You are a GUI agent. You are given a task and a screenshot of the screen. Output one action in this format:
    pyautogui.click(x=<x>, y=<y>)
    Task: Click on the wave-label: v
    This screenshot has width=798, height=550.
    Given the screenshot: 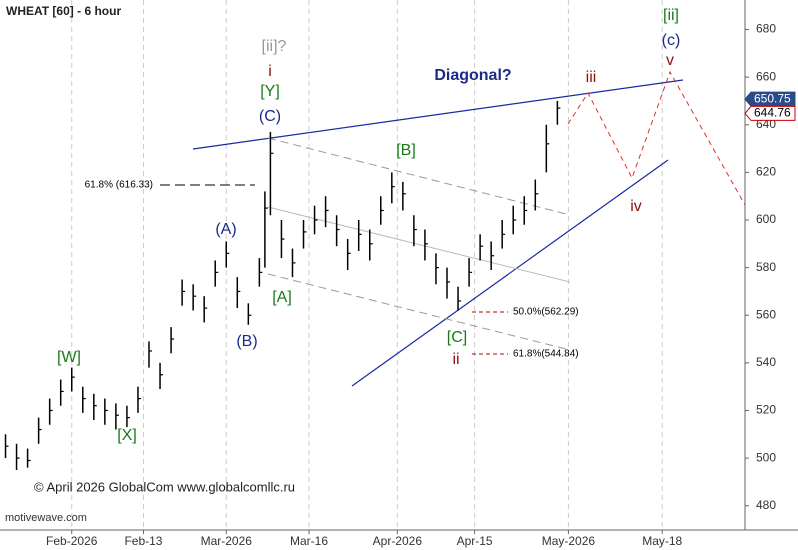 What is the action you would take?
    pyautogui.click(x=670, y=60)
    